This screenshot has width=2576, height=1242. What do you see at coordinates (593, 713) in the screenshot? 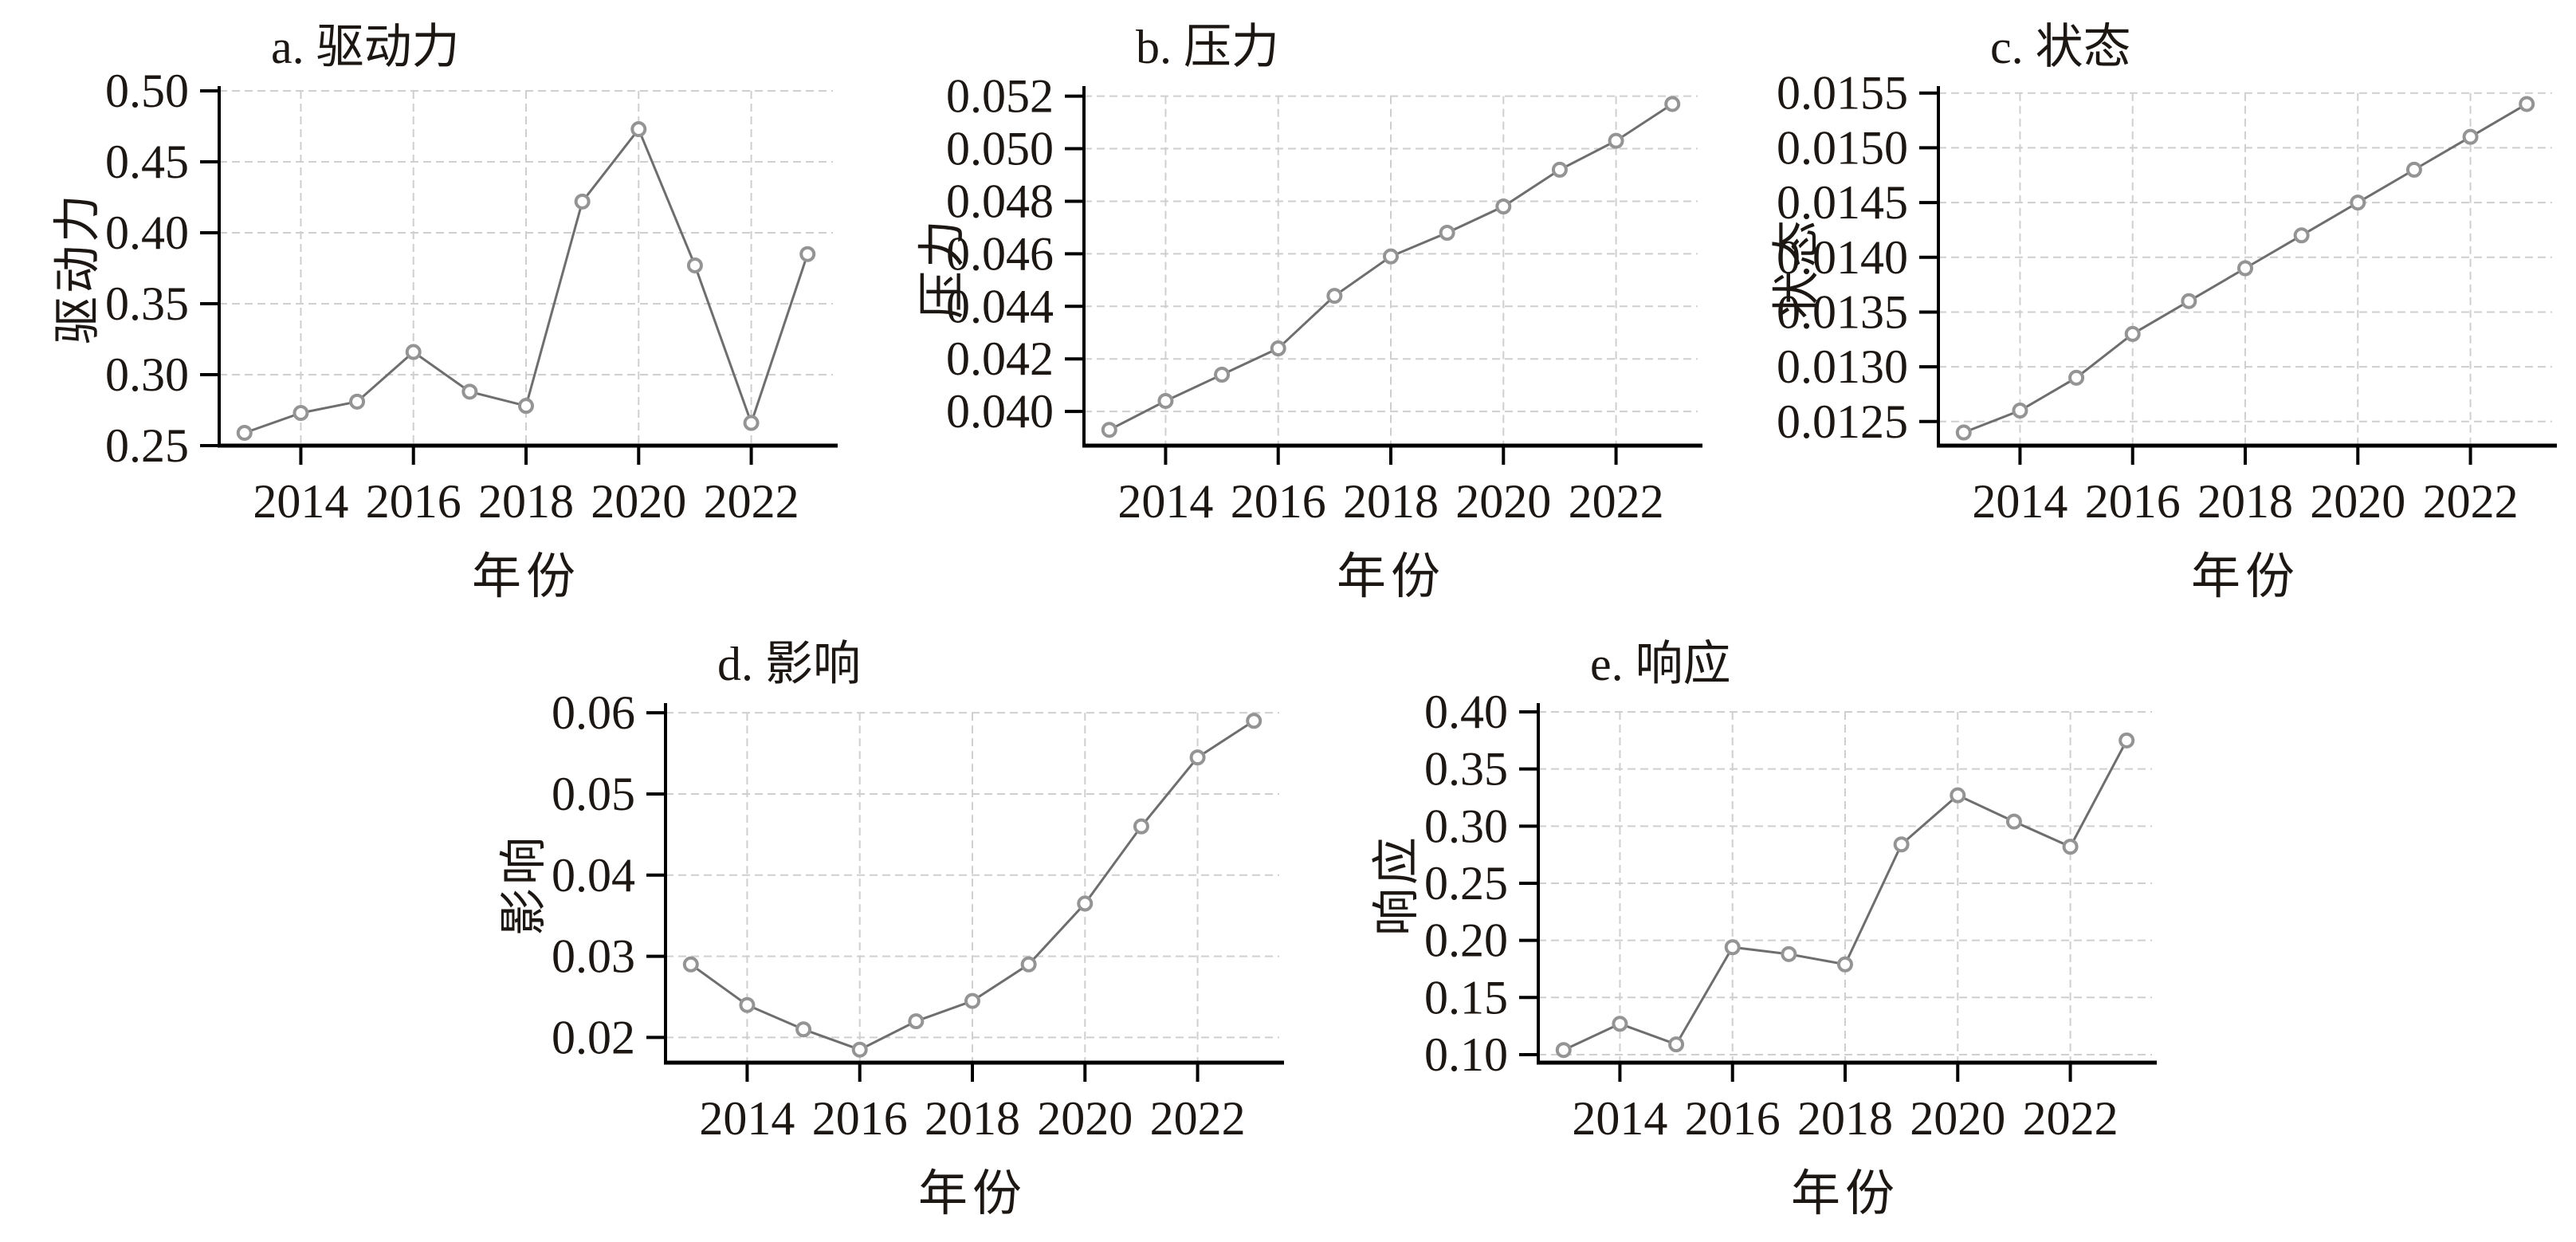
I see `y-tick-label: 0.06` at bounding box center [593, 713].